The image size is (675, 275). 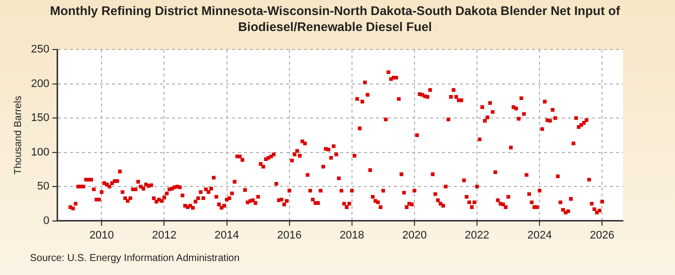 I want to click on x-tick-label: 2026, so click(x=602, y=235).